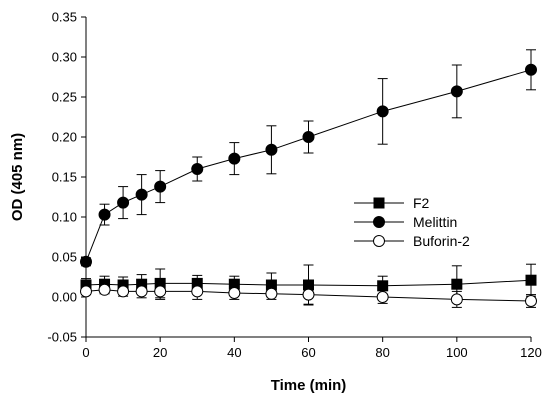  I want to click on x-tick-label: 0, so click(85, 352).